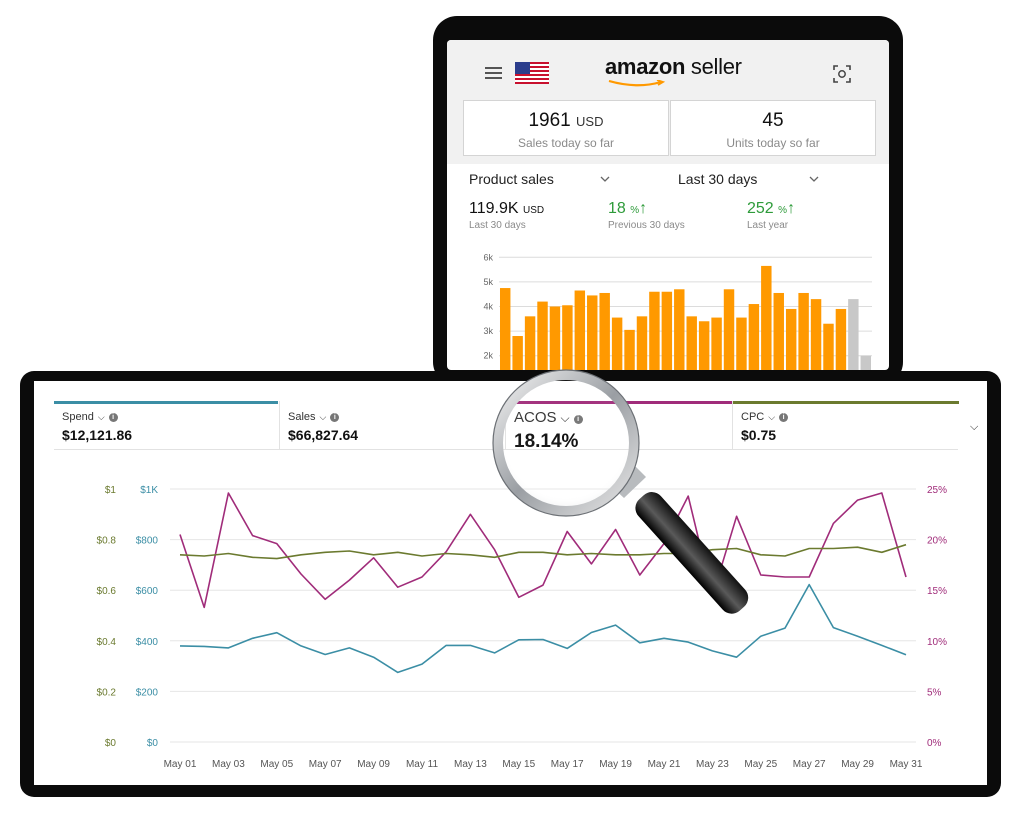  I want to click on kpi-label: Last 30 days, so click(497, 225).